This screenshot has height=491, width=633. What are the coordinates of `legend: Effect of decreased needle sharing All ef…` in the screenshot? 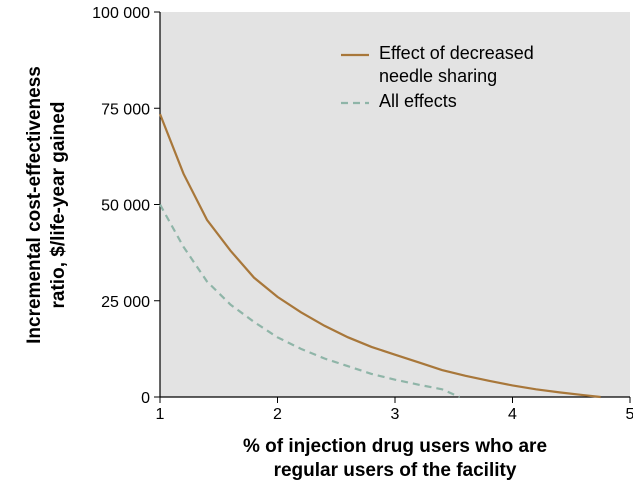 It's located at (462, 78).